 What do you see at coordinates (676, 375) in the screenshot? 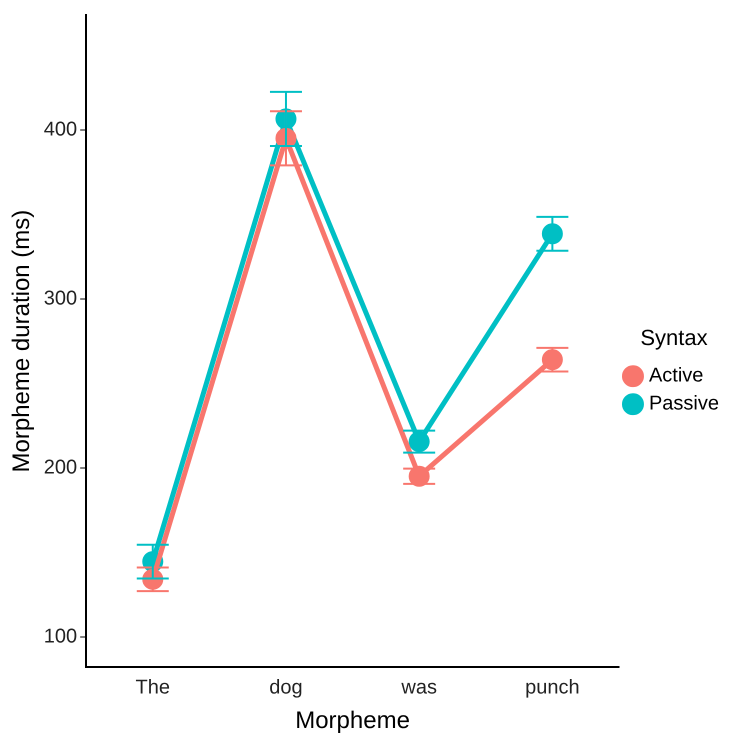
I see `legend-label: Active` at bounding box center [676, 375].